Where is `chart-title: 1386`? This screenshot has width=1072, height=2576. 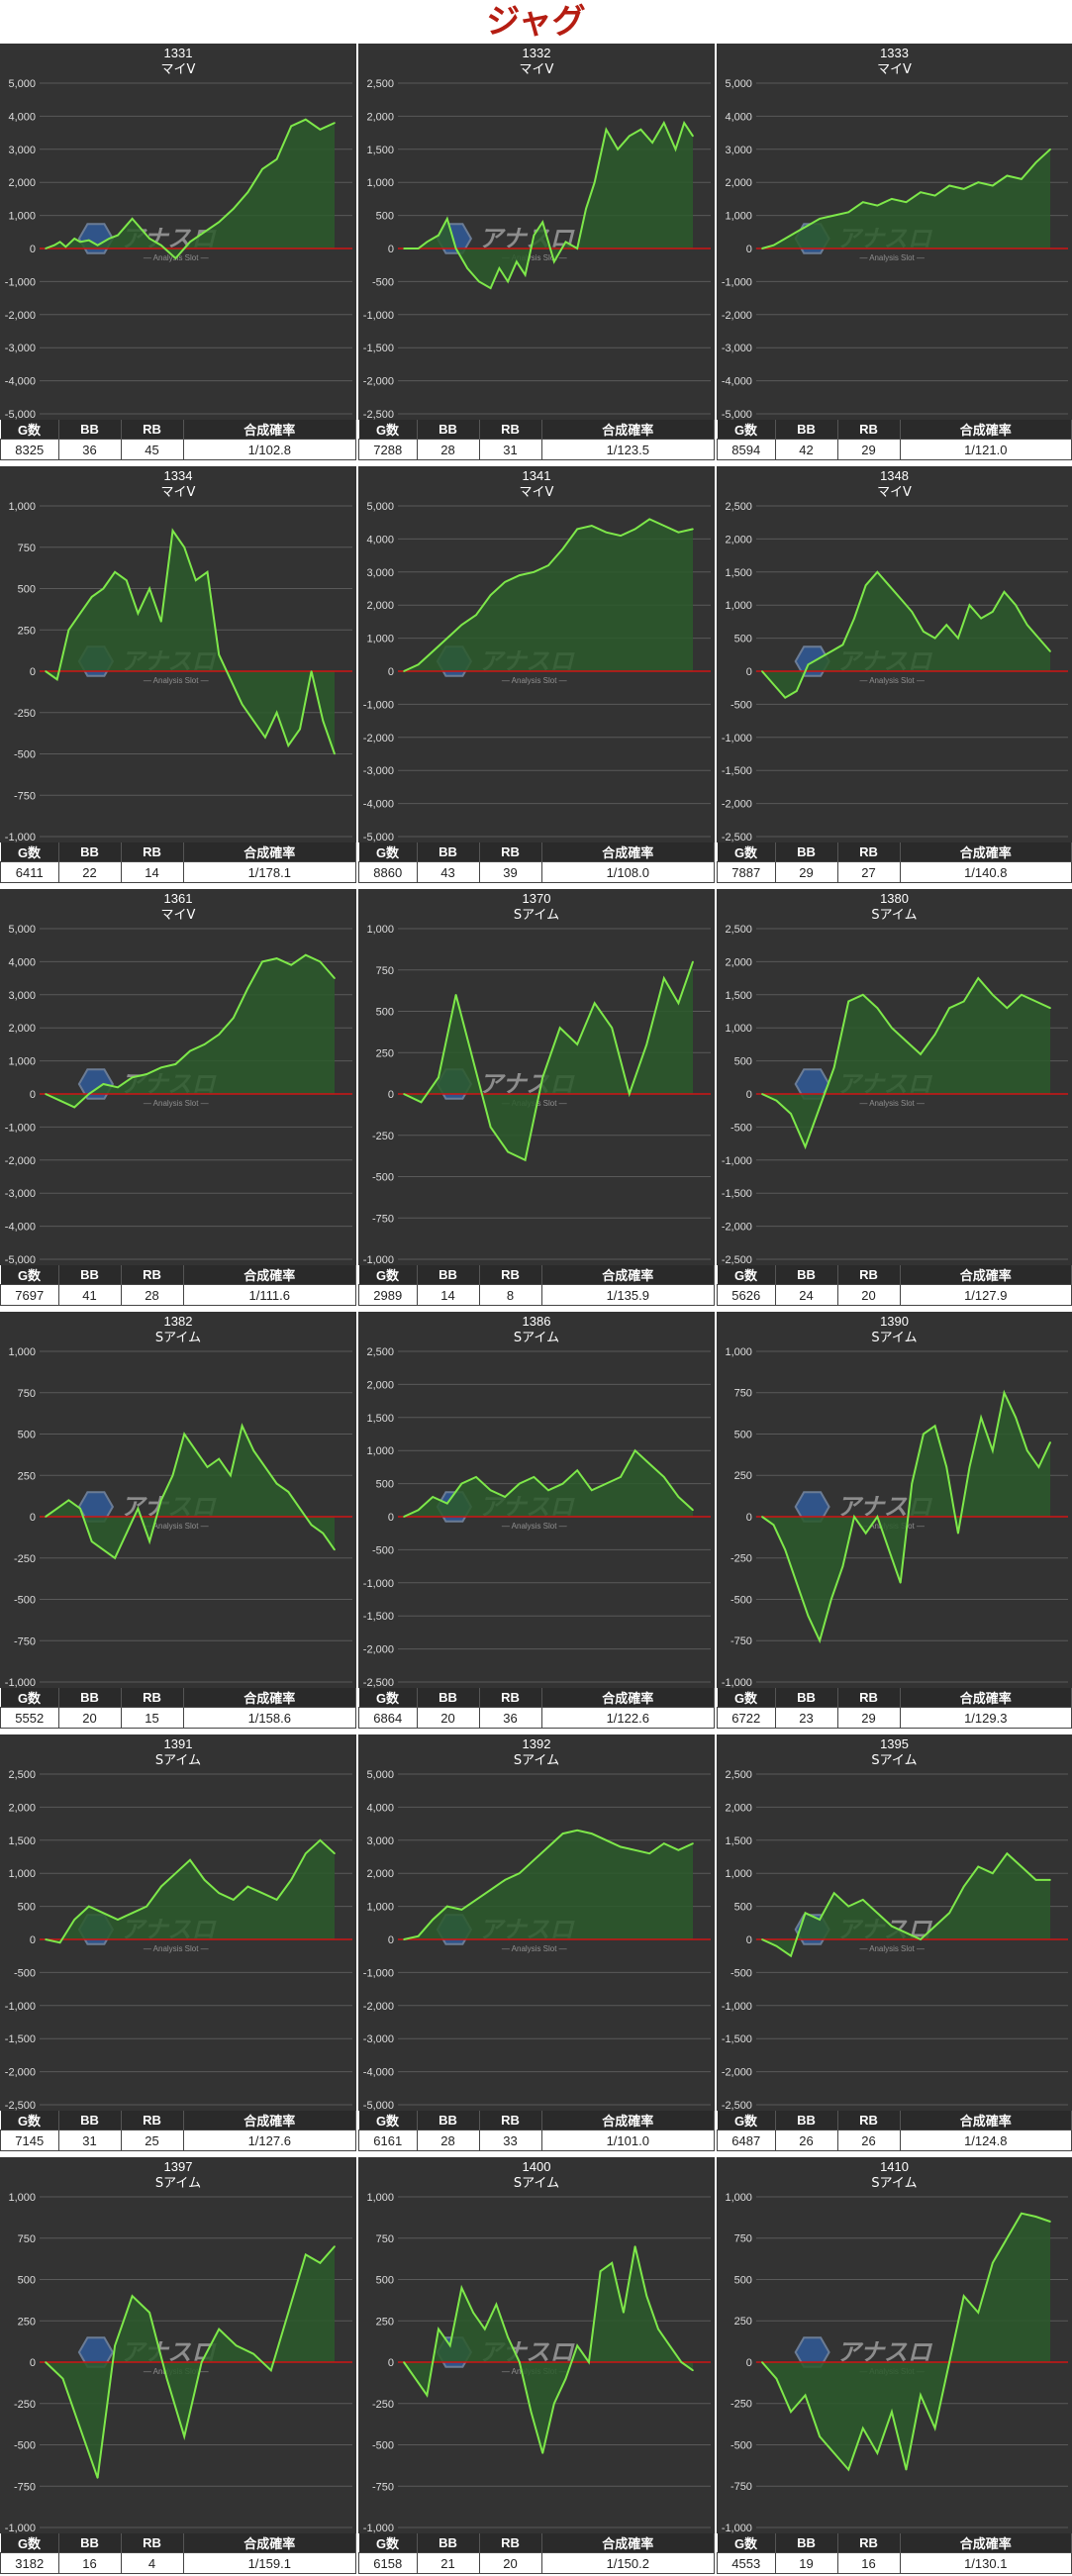 chart-title: 1386 is located at coordinates (537, 1321).